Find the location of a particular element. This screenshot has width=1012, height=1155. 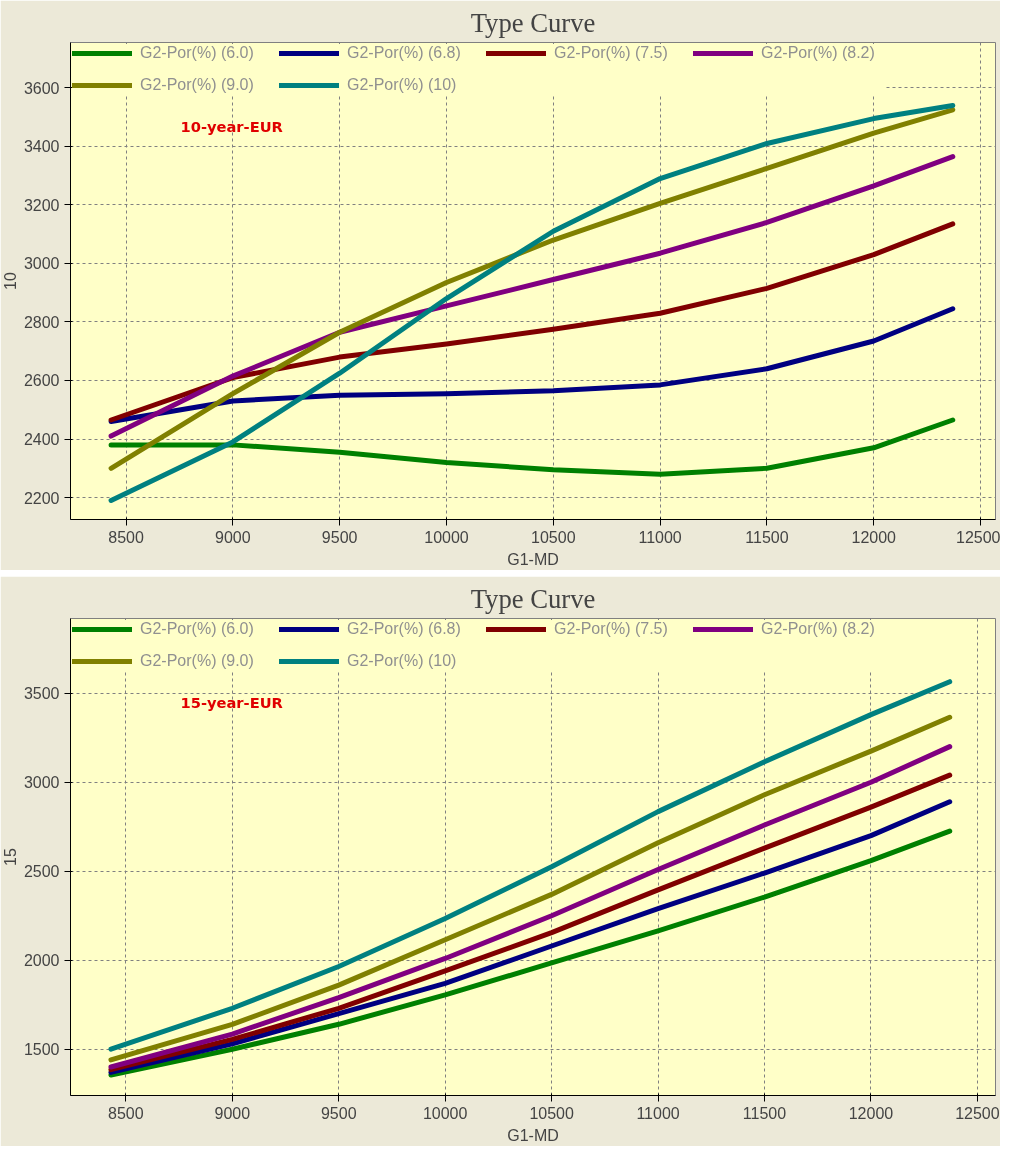

annotation: 10-year-EUR is located at coordinates (231, 126).